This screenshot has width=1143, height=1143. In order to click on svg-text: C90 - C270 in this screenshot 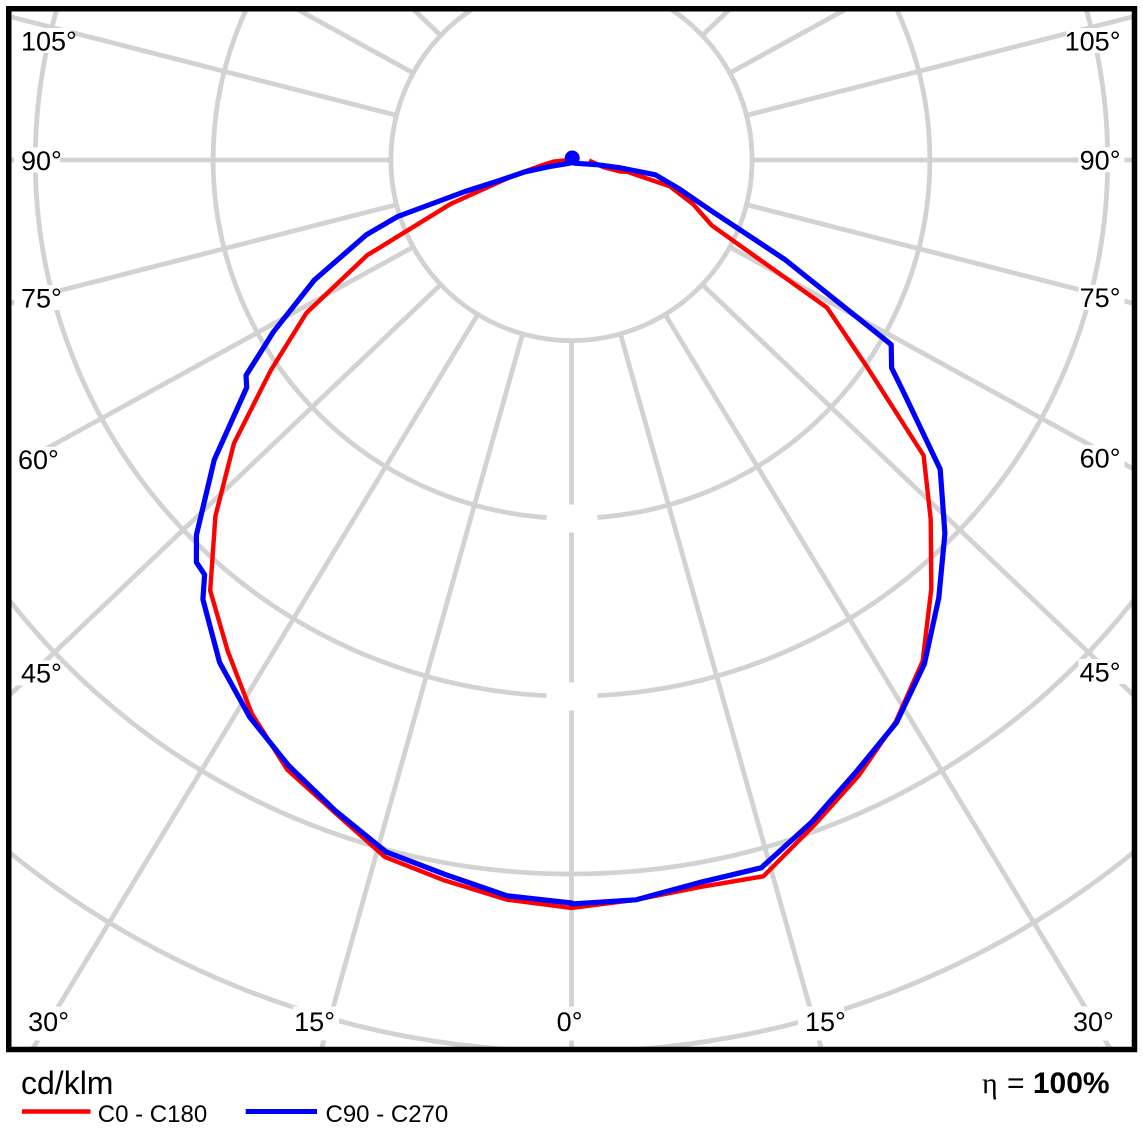, I will do `click(387, 1114)`.